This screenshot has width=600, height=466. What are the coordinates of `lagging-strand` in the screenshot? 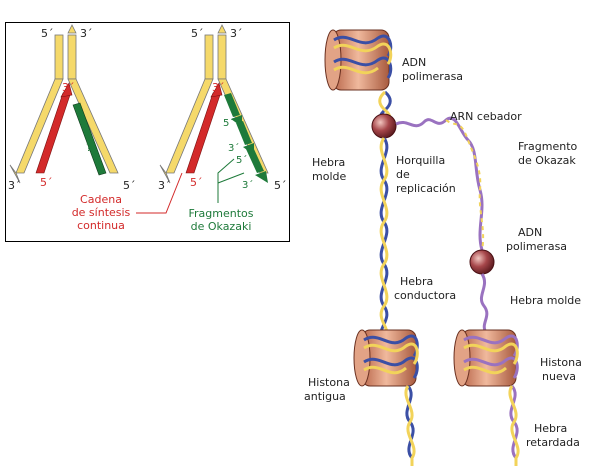 It's located at (89, 139).